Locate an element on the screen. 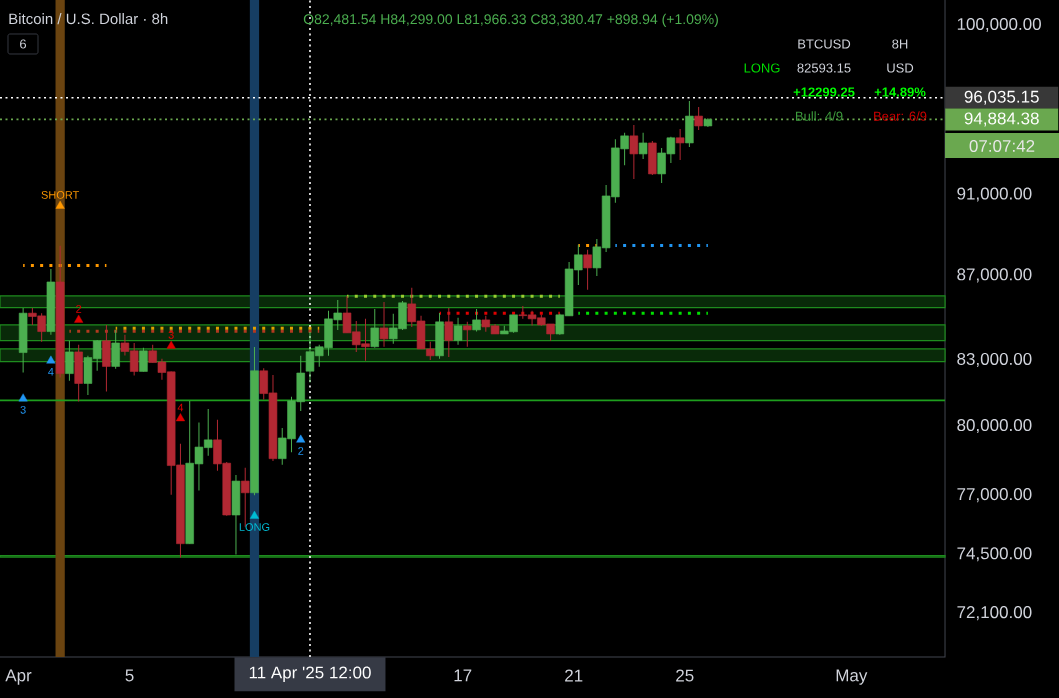  x-tick-label: 25 is located at coordinates (685, 675).